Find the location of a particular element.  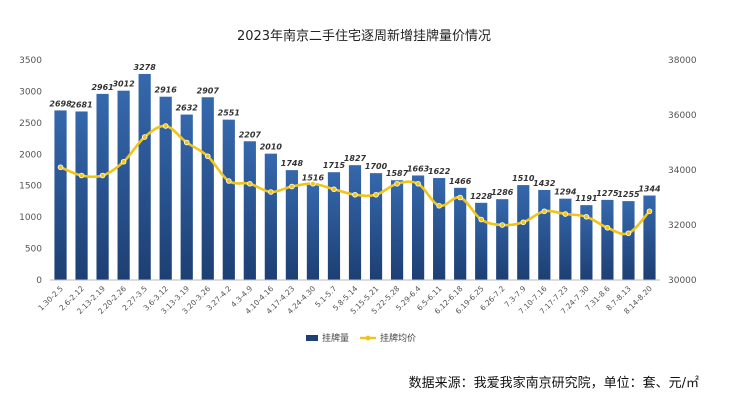

right-axis: 30000 32000 34000 36000 38000 is located at coordinates (682, 171).